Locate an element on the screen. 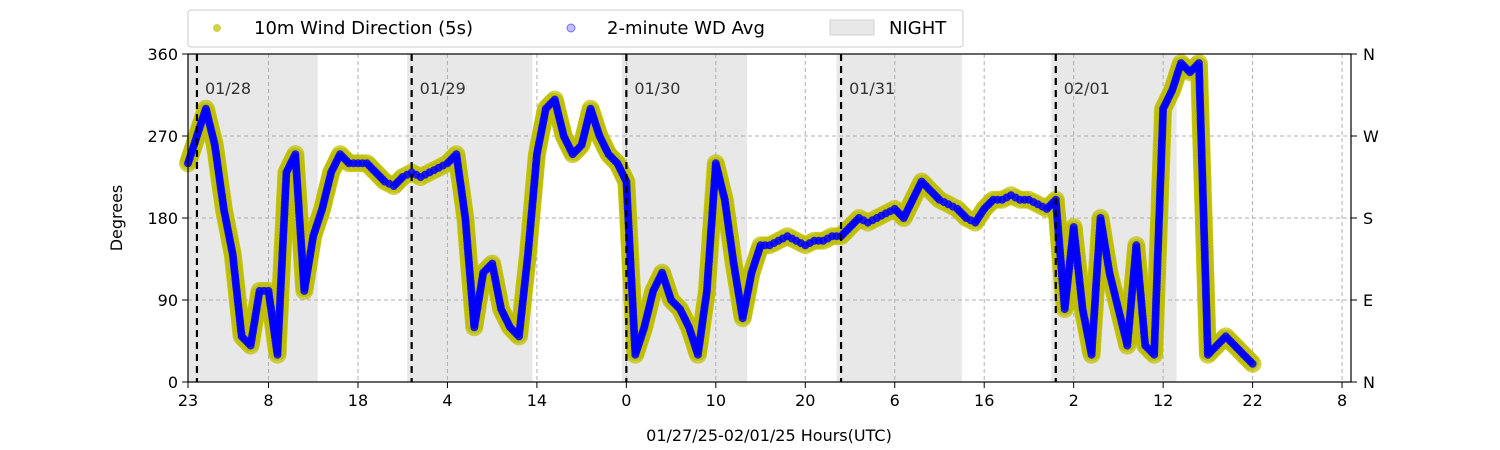  y-tick-label: 180 is located at coordinates (162, 218).